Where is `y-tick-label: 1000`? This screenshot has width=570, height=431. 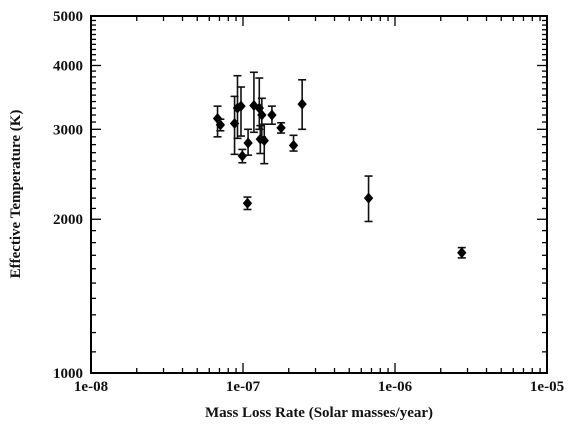
y-tick-label: 1000 is located at coordinates (68, 374).